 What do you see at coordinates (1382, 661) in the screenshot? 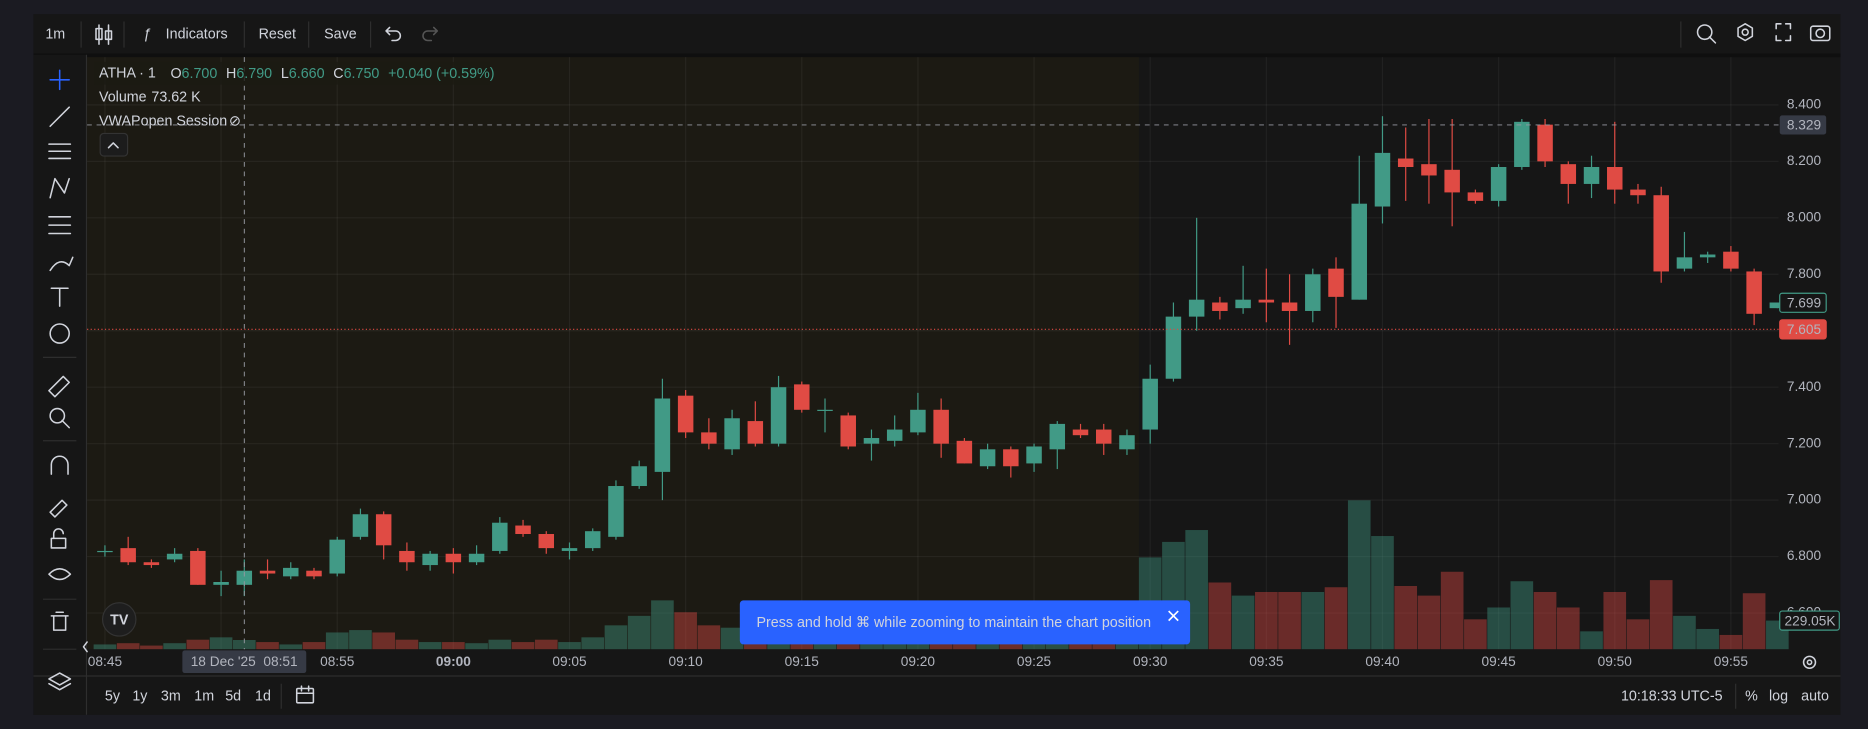
I see `x-tick-label: 09:40` at bounding box center [1382, 661].